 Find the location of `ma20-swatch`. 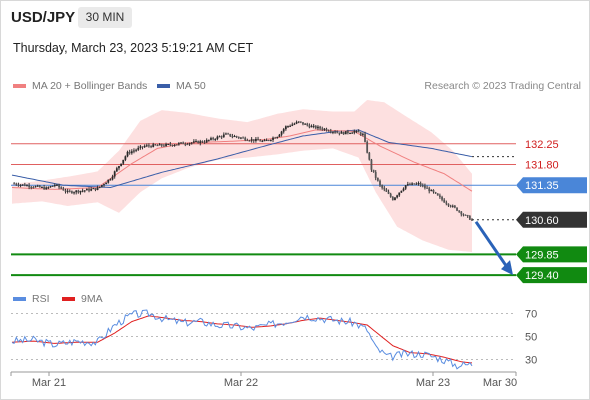

ma20-swatch is located at coordinates (19, 86).